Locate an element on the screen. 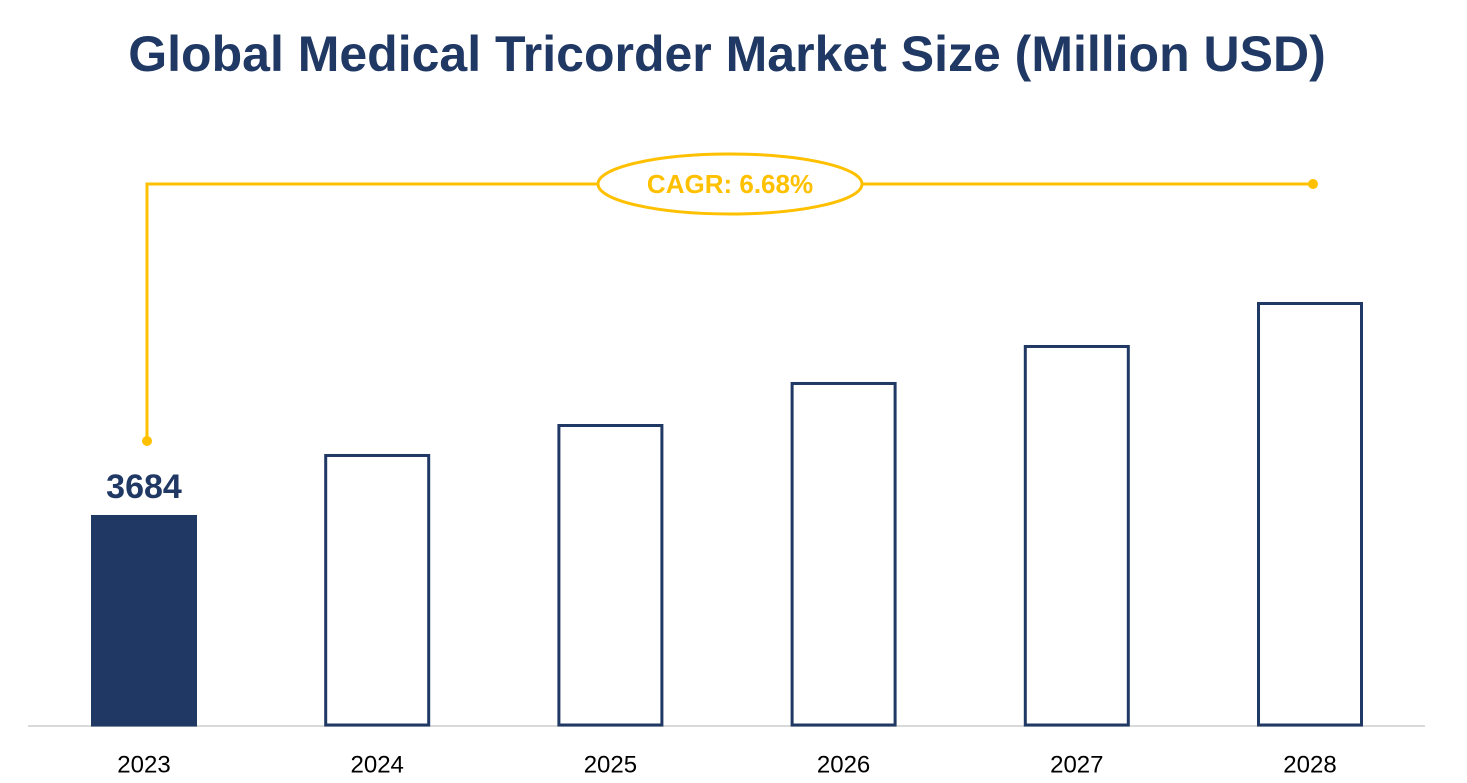 The width and height of the screenshot is (1467, 783). cagr-ellipse is located at coordinates (730, 184).